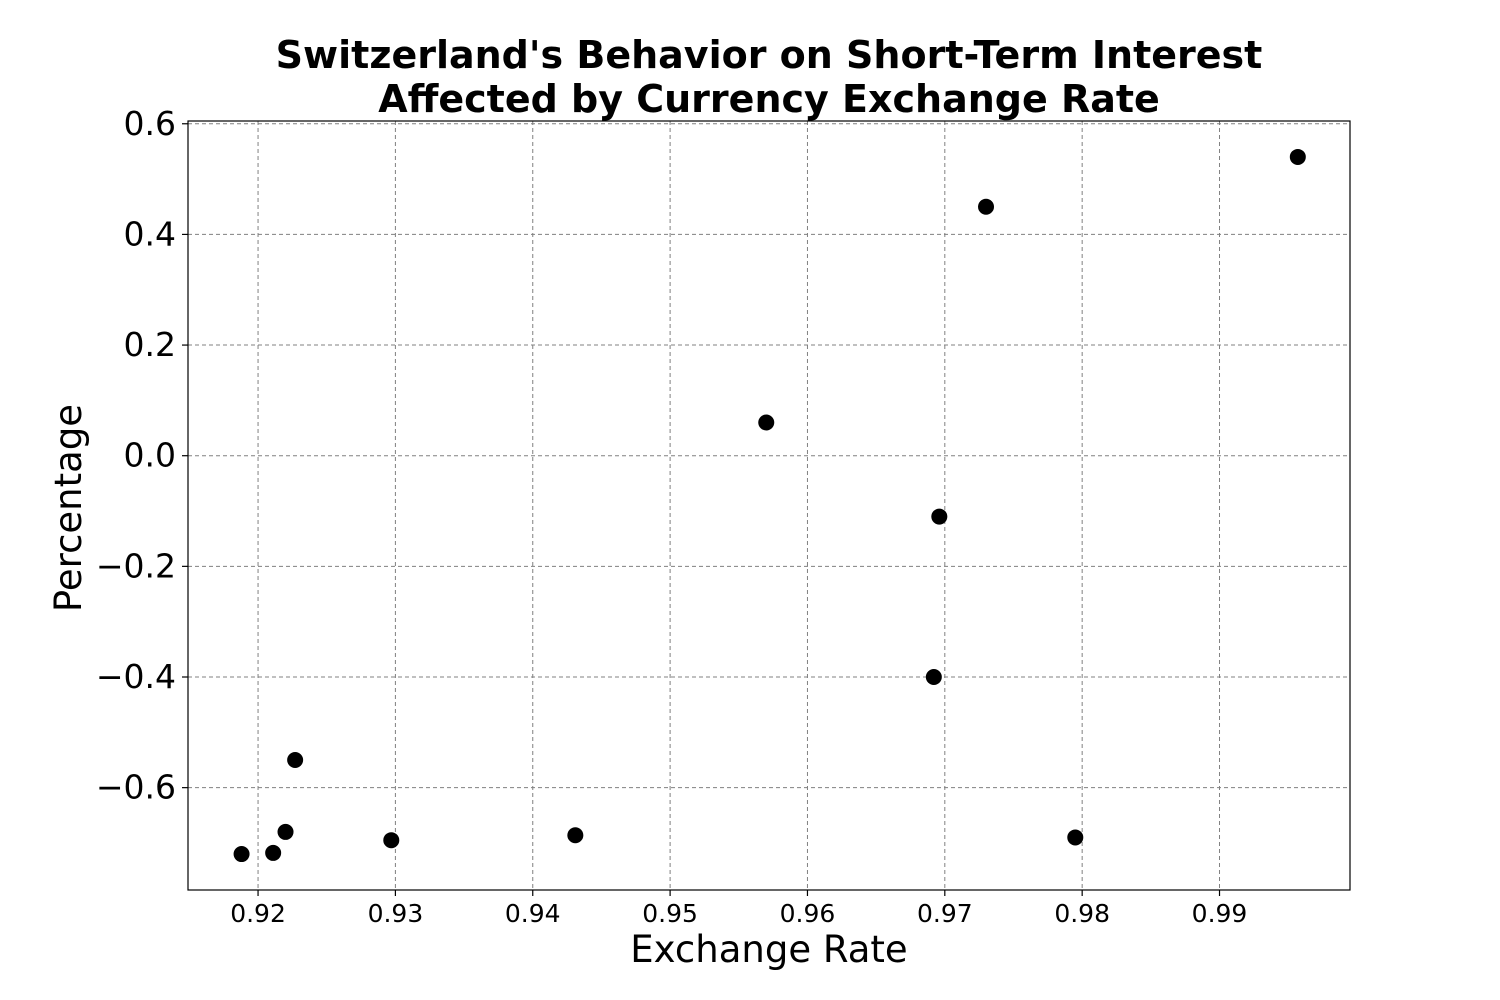  Describe the element at coordinates (396, 913) in the screenshot. I see `x-tick-label: 0.93` at that location.